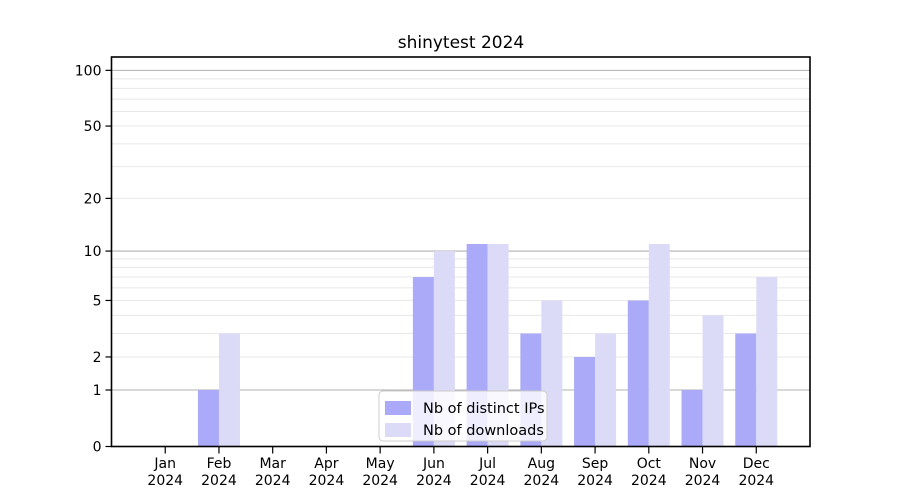 The height and width of the screenshot is (500, 900). Describe the element at coordinates (380, 464) in the screenshot. I see `x-tick-label-month-may: May` at that location.